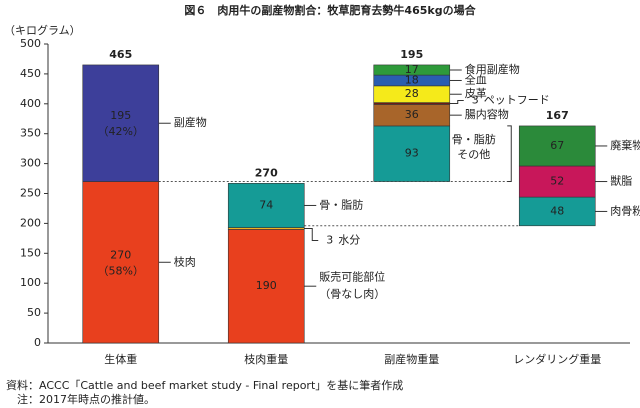 The image size is (640, 408). I want to click on note: 廃棄物, so click(625, 145).